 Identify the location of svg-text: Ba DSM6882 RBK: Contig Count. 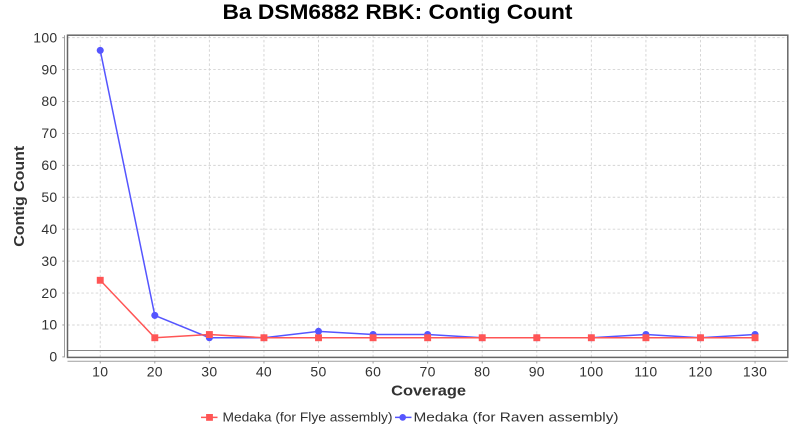
(398, 12).